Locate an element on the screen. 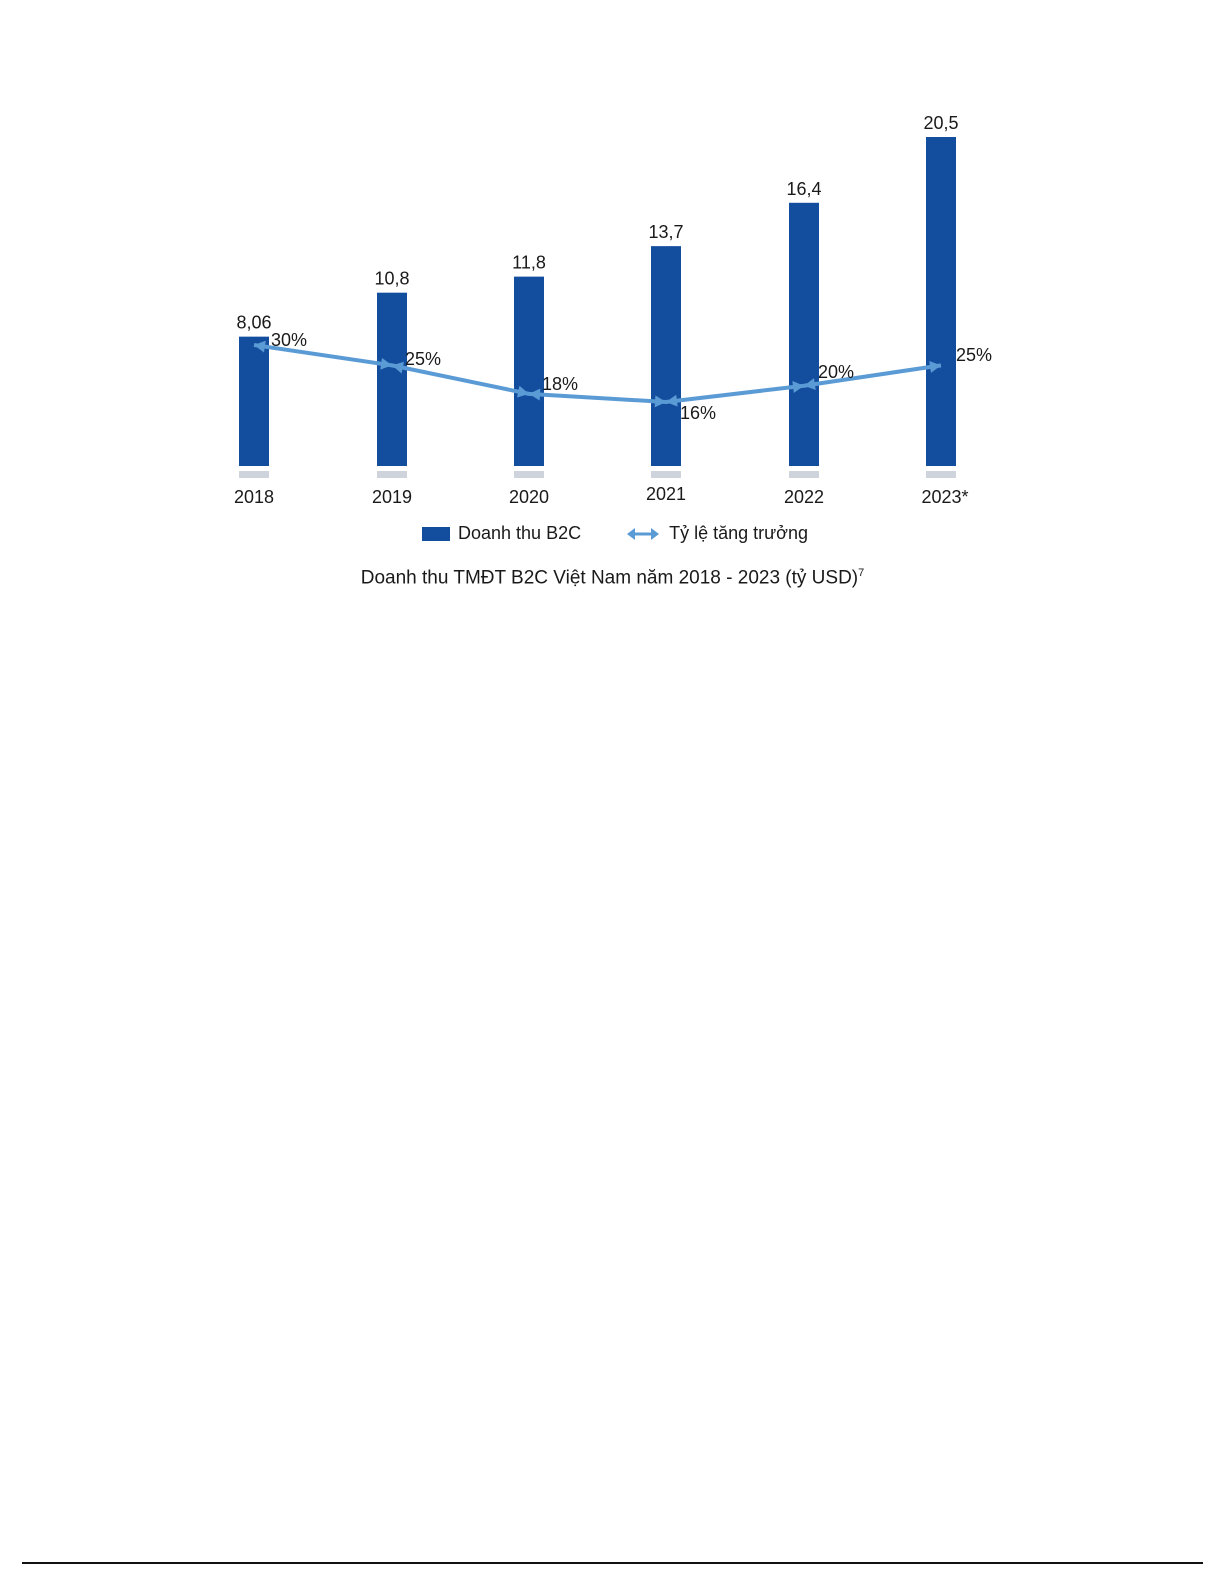 The height and width of the screenshot is (1585, 1225). growth-rate-line is located at coordinates (597, 373).